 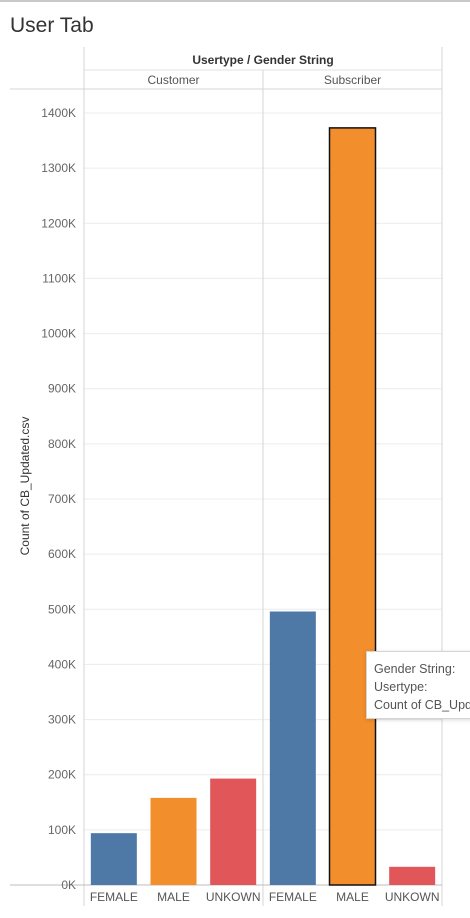 I want to click on y-tick-label: 1100K, so click(x=59, y=278).